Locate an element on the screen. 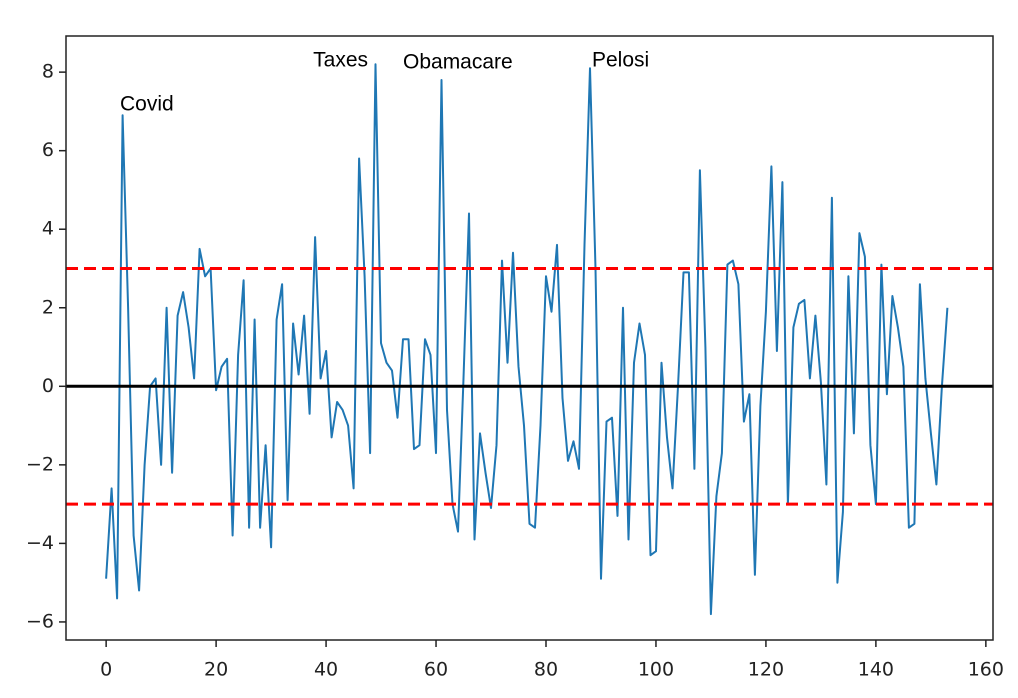 Image resolution: width=1018 pixels, height=698 pixels. x-tick-label: 160 is located at coordinates (986, 670).